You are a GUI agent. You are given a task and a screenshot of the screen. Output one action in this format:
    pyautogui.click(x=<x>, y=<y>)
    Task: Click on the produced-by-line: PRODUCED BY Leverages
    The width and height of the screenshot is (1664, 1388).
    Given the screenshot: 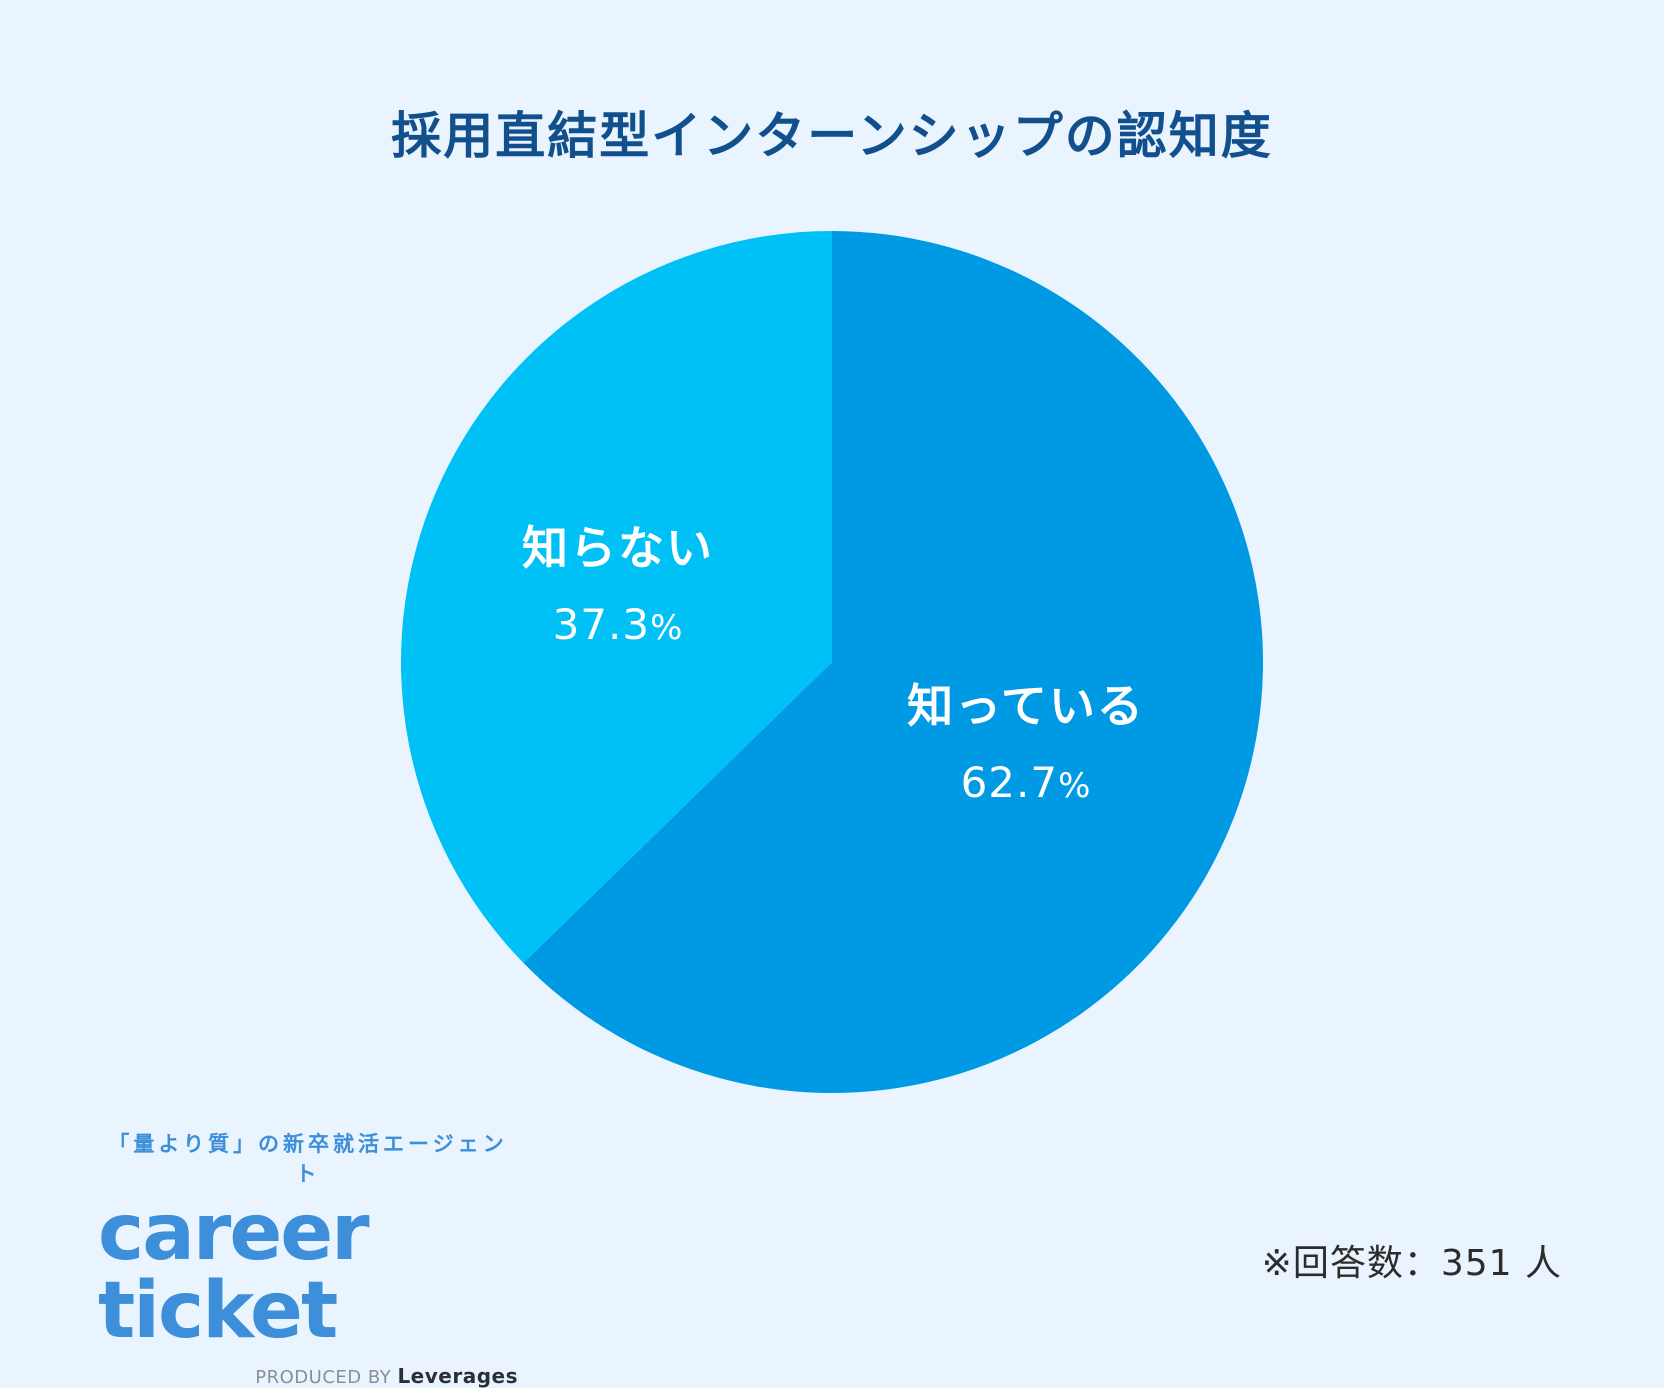 What is the action you would take?
    pyautogui.click(x=308, y=1376)
    